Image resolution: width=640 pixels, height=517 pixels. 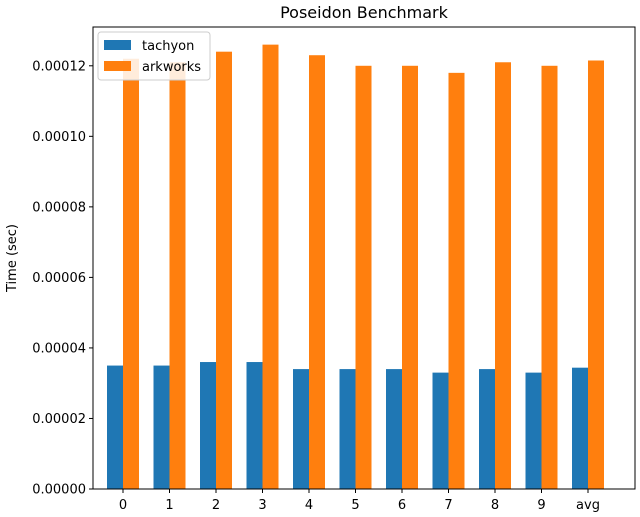 What do you see at coordinates (448, 505) in the screenshot?
I see `x-tick-label: 7` at bounding box center [448, 505].